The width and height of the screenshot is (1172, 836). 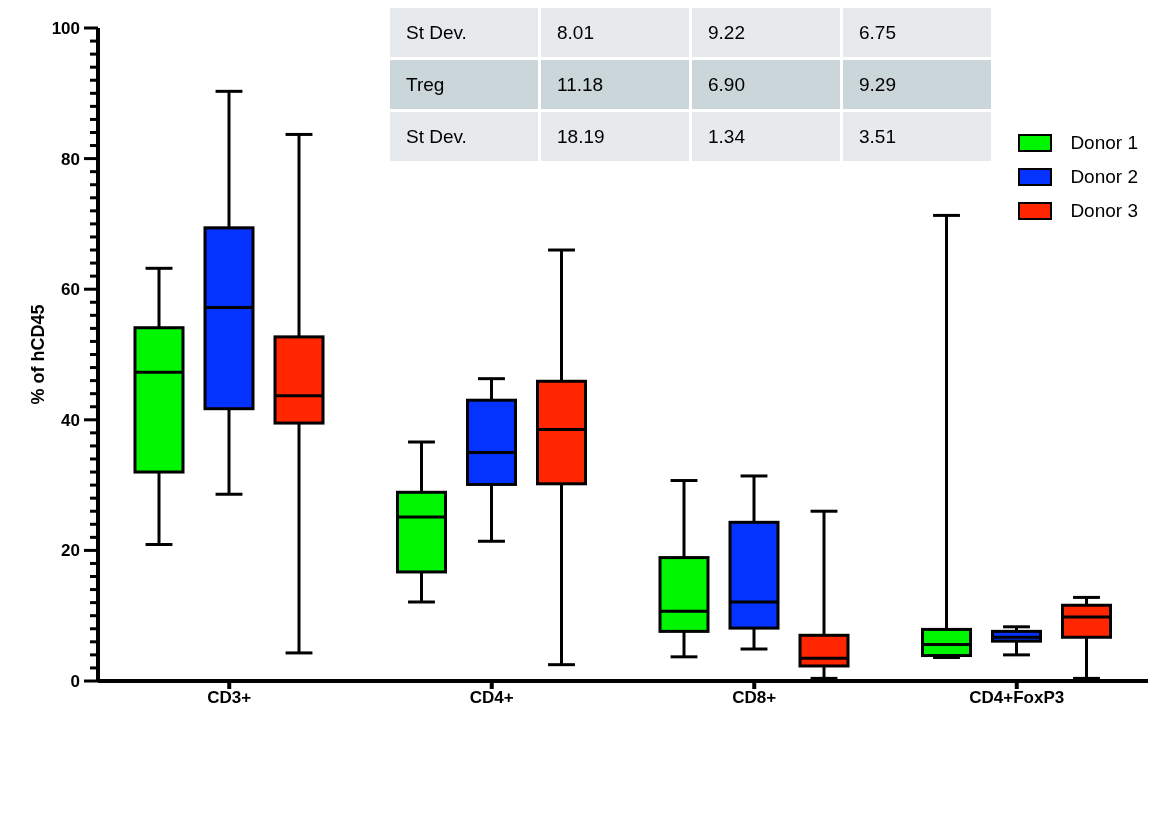 I want to click on x-tick-label: CD3+, so click(x=229, y=698).